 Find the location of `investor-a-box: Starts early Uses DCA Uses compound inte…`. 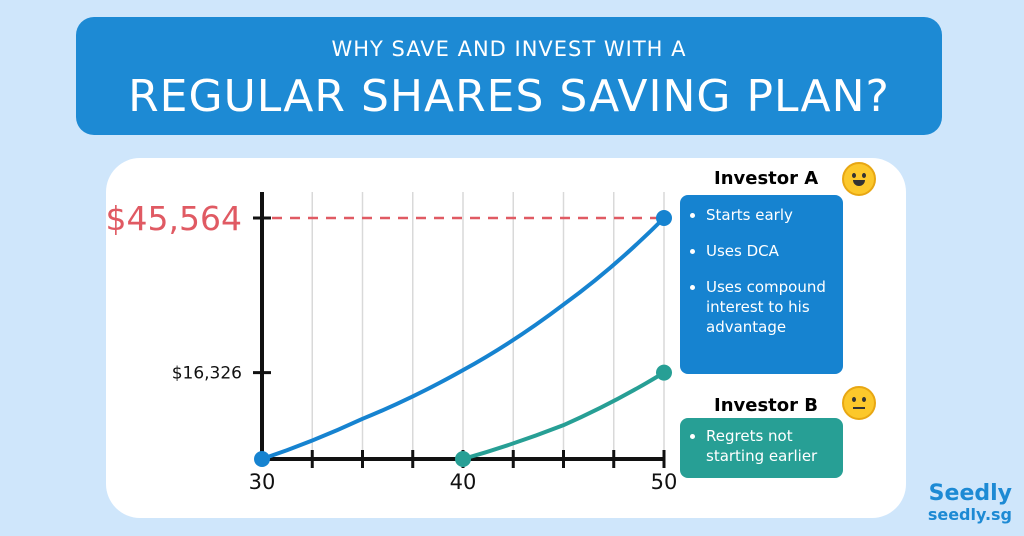

investor-a-box: Starts early Uses DCA Uses compound inte… is located at coordinates (761, 284).